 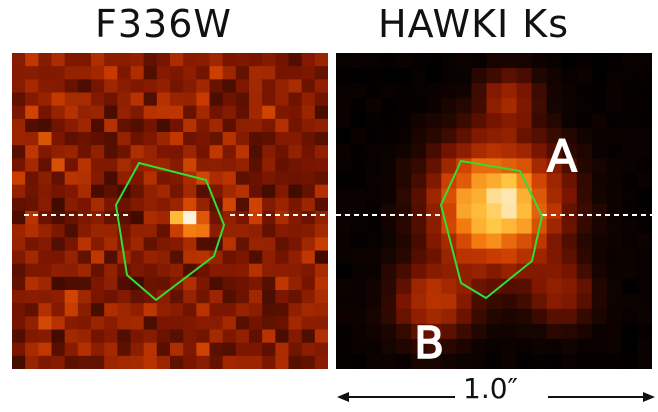 What do you see at coordinates (429, 343) in the screenshot?
I see `label-b: B` at bounding box center [429, 343].